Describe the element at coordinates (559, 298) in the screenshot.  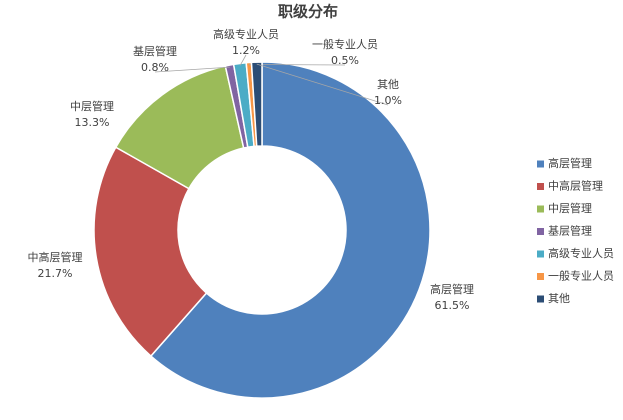
I see `legend-label: 其他` at that location.